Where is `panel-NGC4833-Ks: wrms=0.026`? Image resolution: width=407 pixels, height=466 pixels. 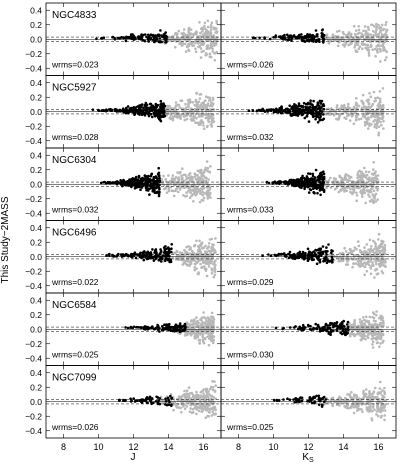
panel-NGC4833-Ks: wrms=0.026 is located at coordinates (308, 39).